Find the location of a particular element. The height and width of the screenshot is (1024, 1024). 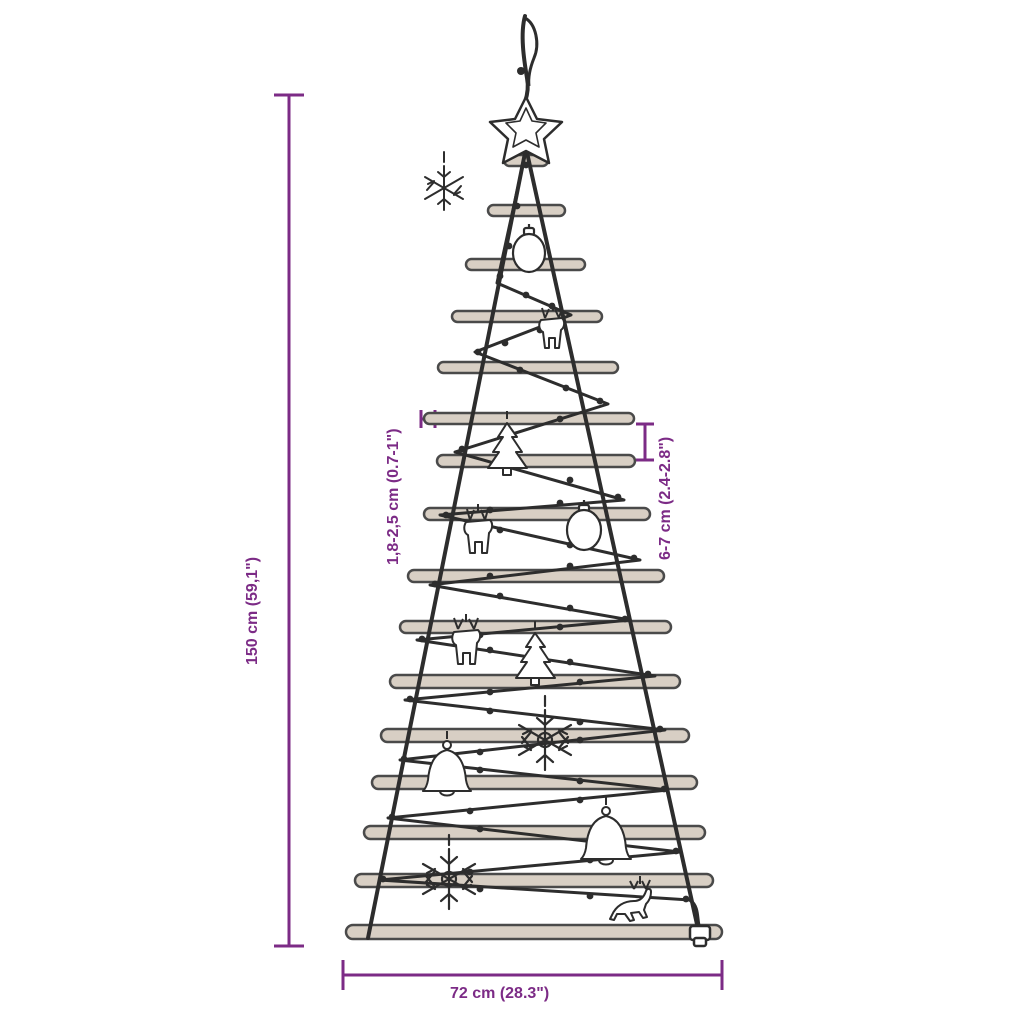

height-dimension-label: 150 cm (59,1") is located at coordinates (252, 610).